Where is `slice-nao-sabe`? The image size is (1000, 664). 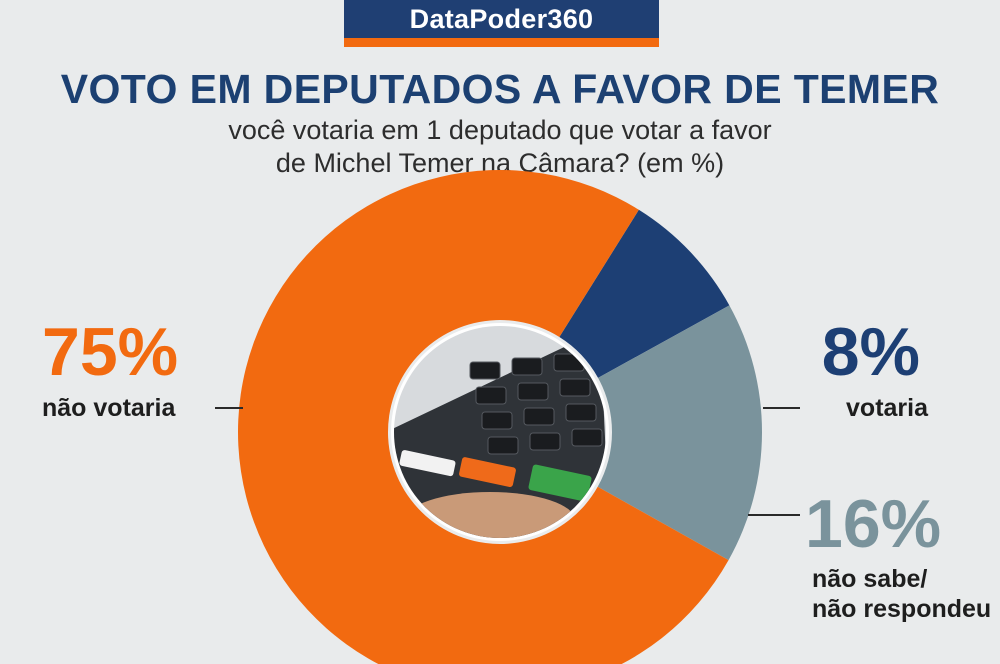 slice-nao-sabe is located at coordinates (679, 433).